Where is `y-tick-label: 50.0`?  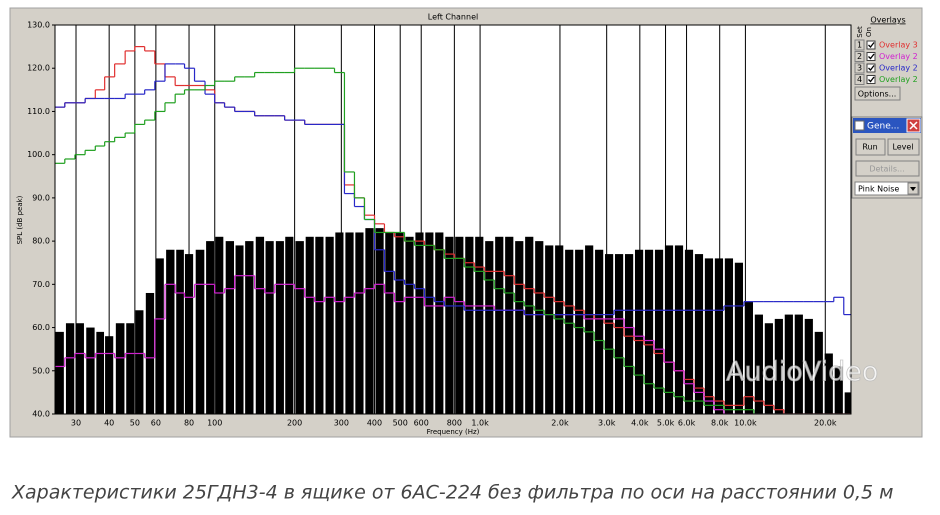 y-tick-label: 50.0 is located at coordinates (41, 370).